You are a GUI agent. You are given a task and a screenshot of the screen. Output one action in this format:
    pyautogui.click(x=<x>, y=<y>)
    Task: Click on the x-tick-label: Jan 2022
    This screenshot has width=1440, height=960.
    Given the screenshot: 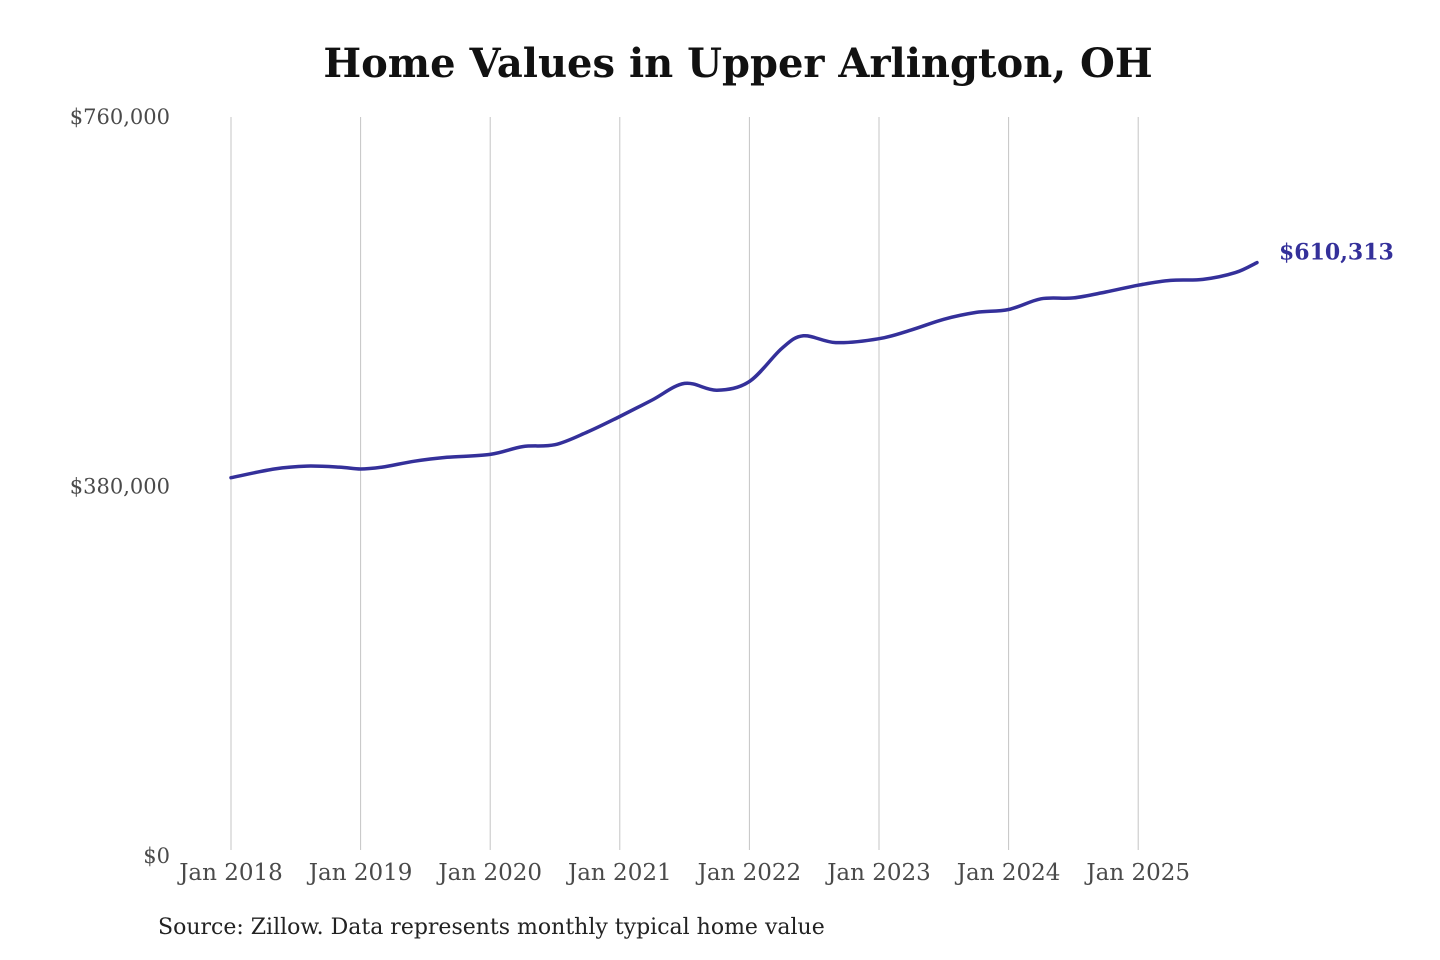 What is the action you would take?
    pyautogui.click(x=749, y=873)
    